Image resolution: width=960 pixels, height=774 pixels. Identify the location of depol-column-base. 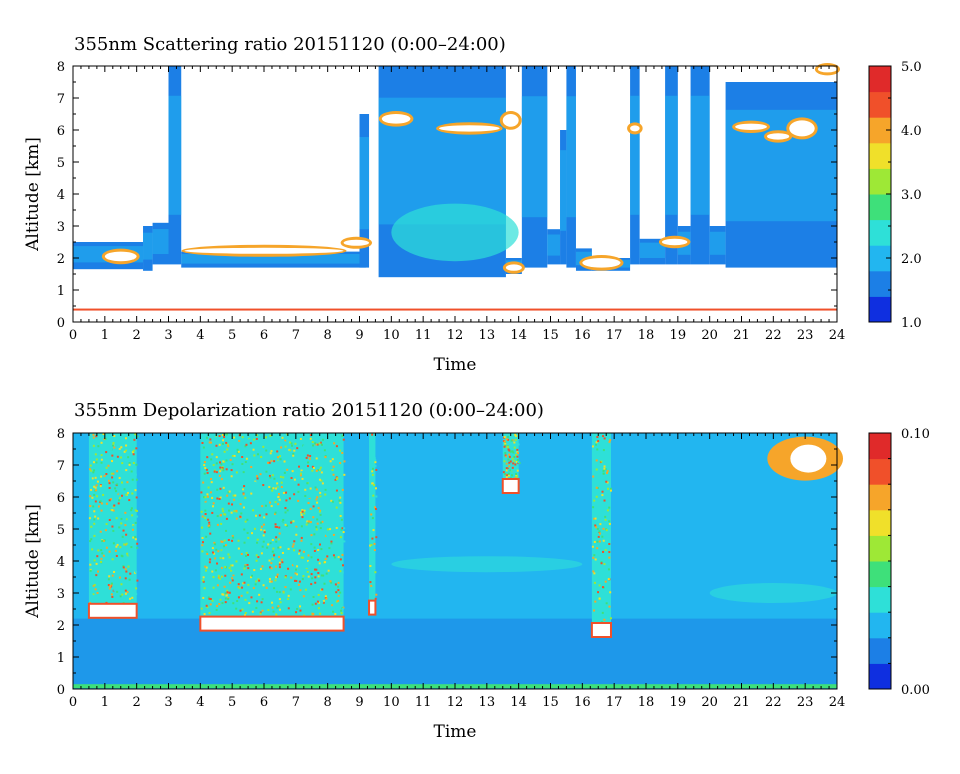
(272, 623).